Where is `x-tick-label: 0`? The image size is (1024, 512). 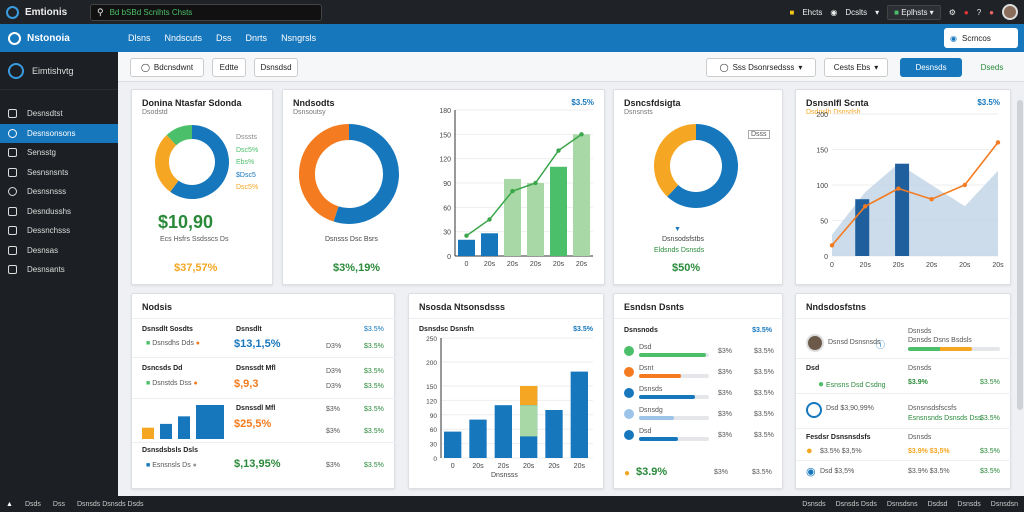
x-tick-label: 0 is located at coordinates (453, 466).